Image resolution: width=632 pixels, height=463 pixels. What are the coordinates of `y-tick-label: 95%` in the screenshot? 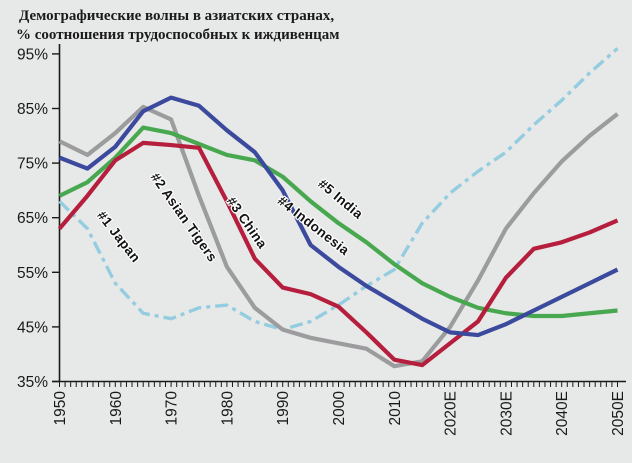 It's located at (32, 54).